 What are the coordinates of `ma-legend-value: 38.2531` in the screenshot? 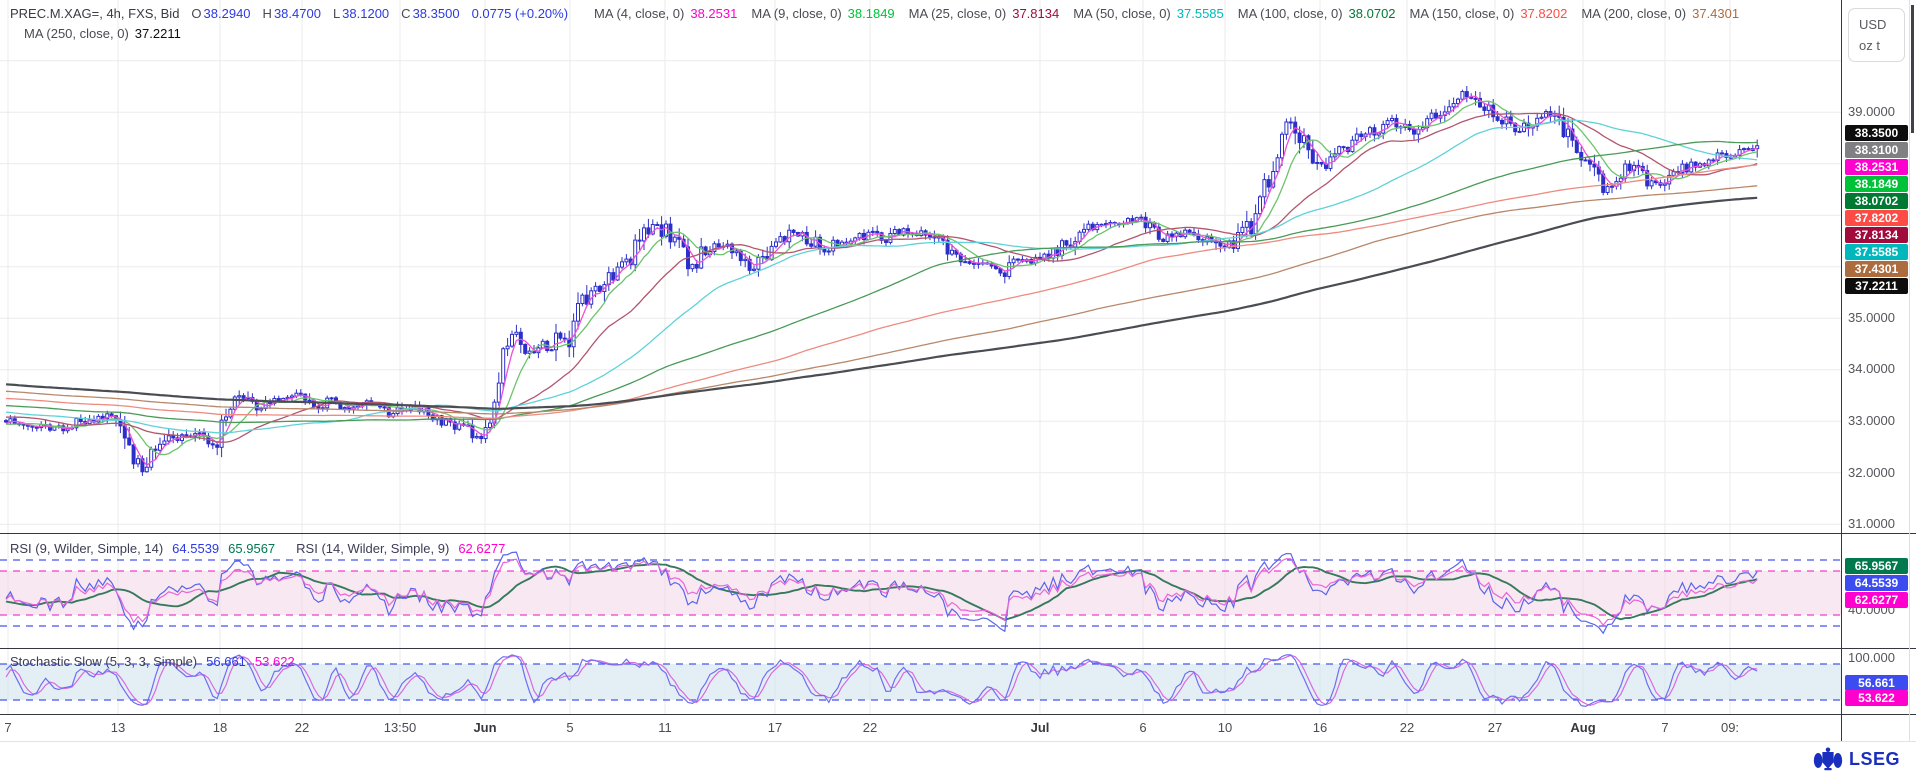 It's located at (714, 13).